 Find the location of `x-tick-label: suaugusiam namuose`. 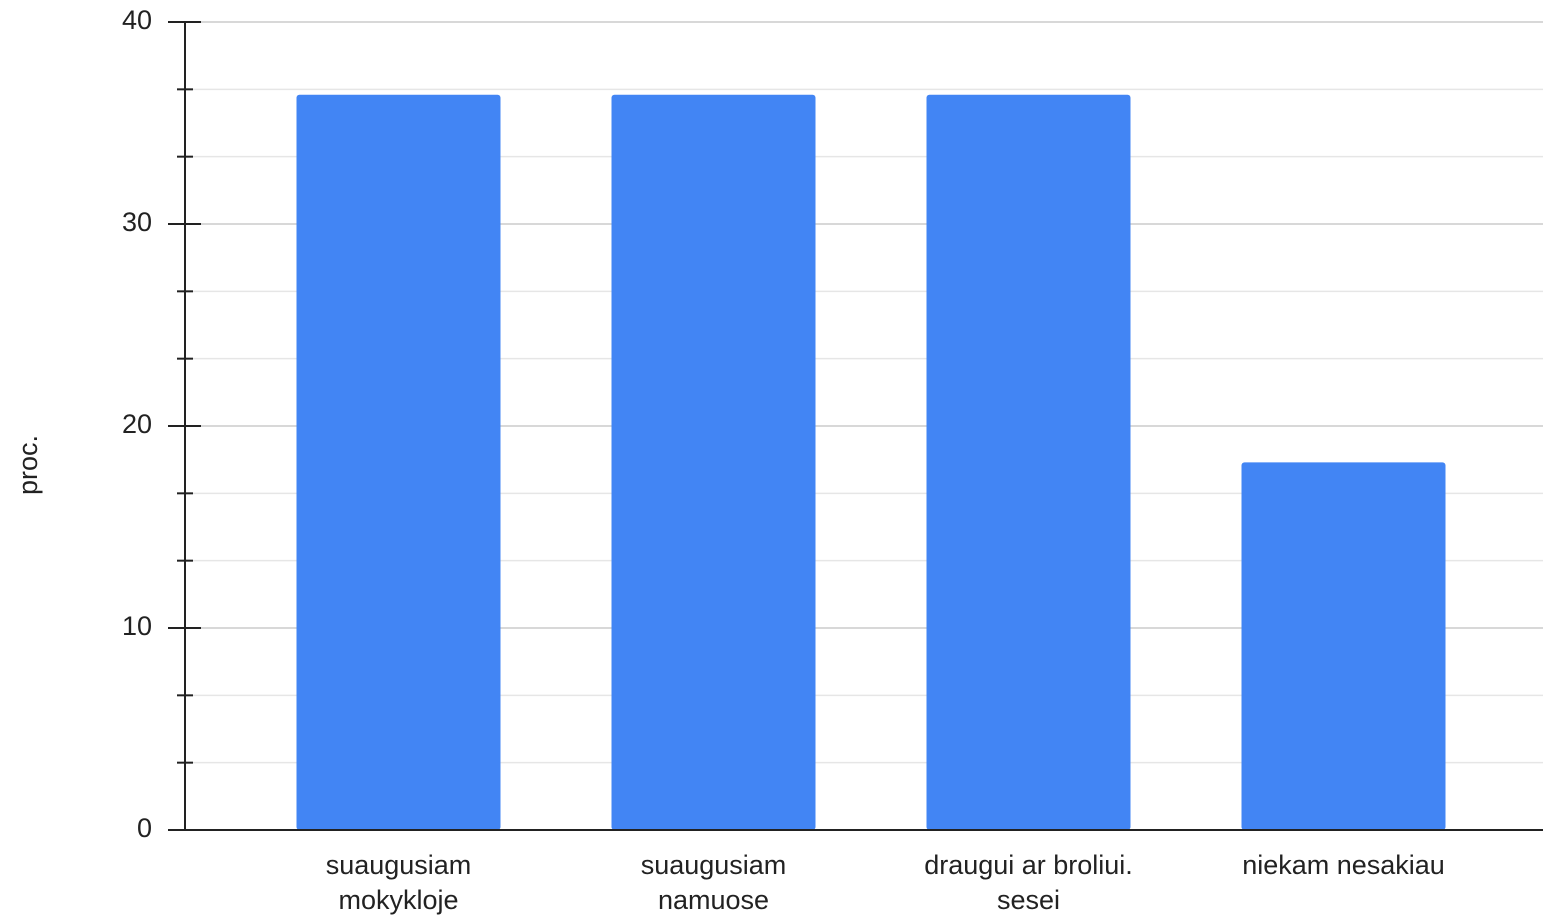

x-tick-label: suaugusiam namuose is located at coordinates (713, 882).